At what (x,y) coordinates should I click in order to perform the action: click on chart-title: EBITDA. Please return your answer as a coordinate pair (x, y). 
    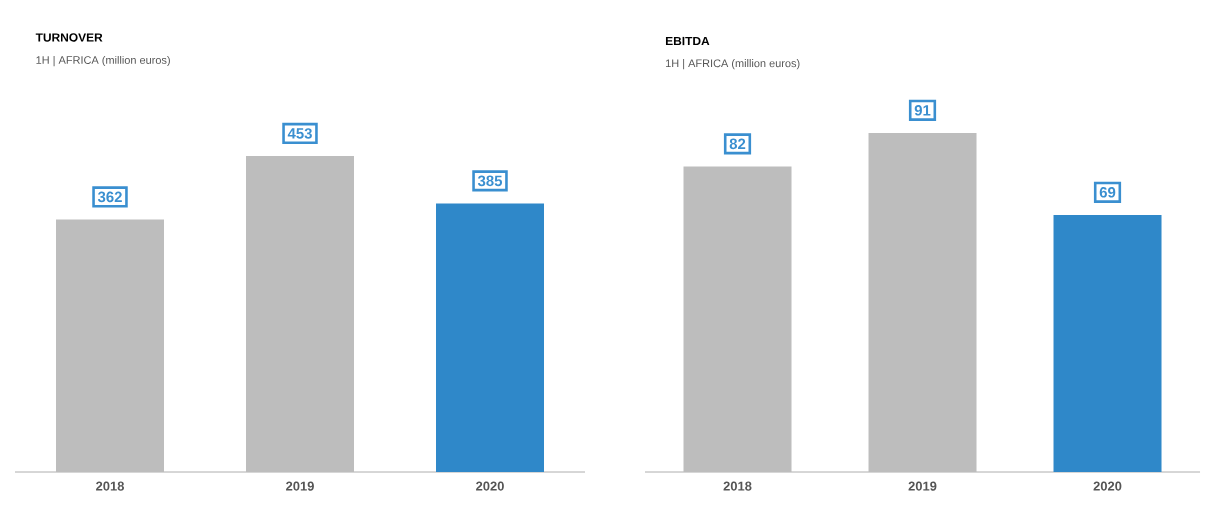
    Looking at the image, I should click on (687, 41).